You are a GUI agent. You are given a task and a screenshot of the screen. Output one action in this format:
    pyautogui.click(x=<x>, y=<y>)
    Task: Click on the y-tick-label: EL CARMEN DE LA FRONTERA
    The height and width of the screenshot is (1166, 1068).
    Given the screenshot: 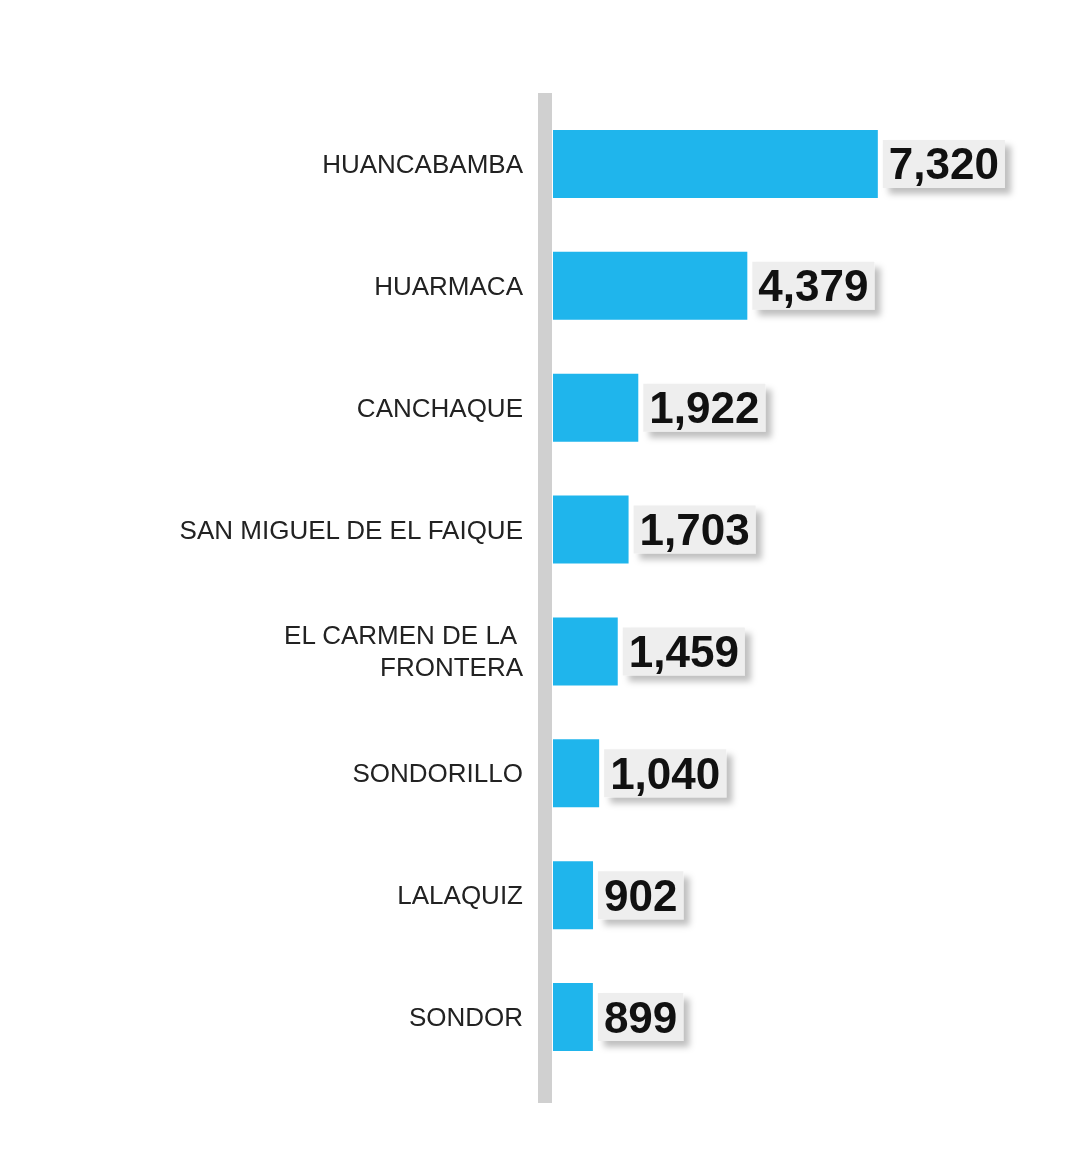 What is the action you would take?
    pyautogui.click(x=404, y=651)
    